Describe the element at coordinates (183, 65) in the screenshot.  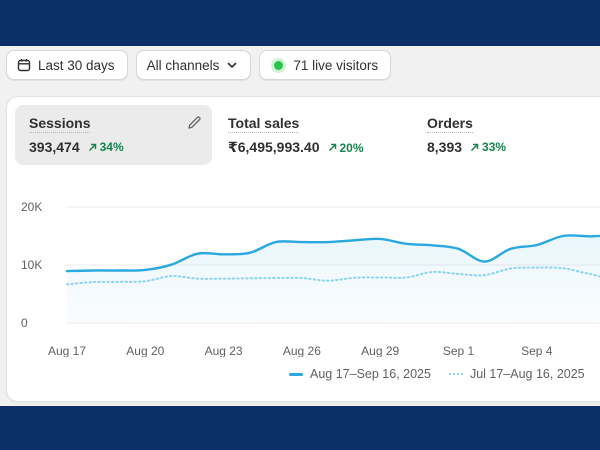
I see `channels-label: All channels` at that location.